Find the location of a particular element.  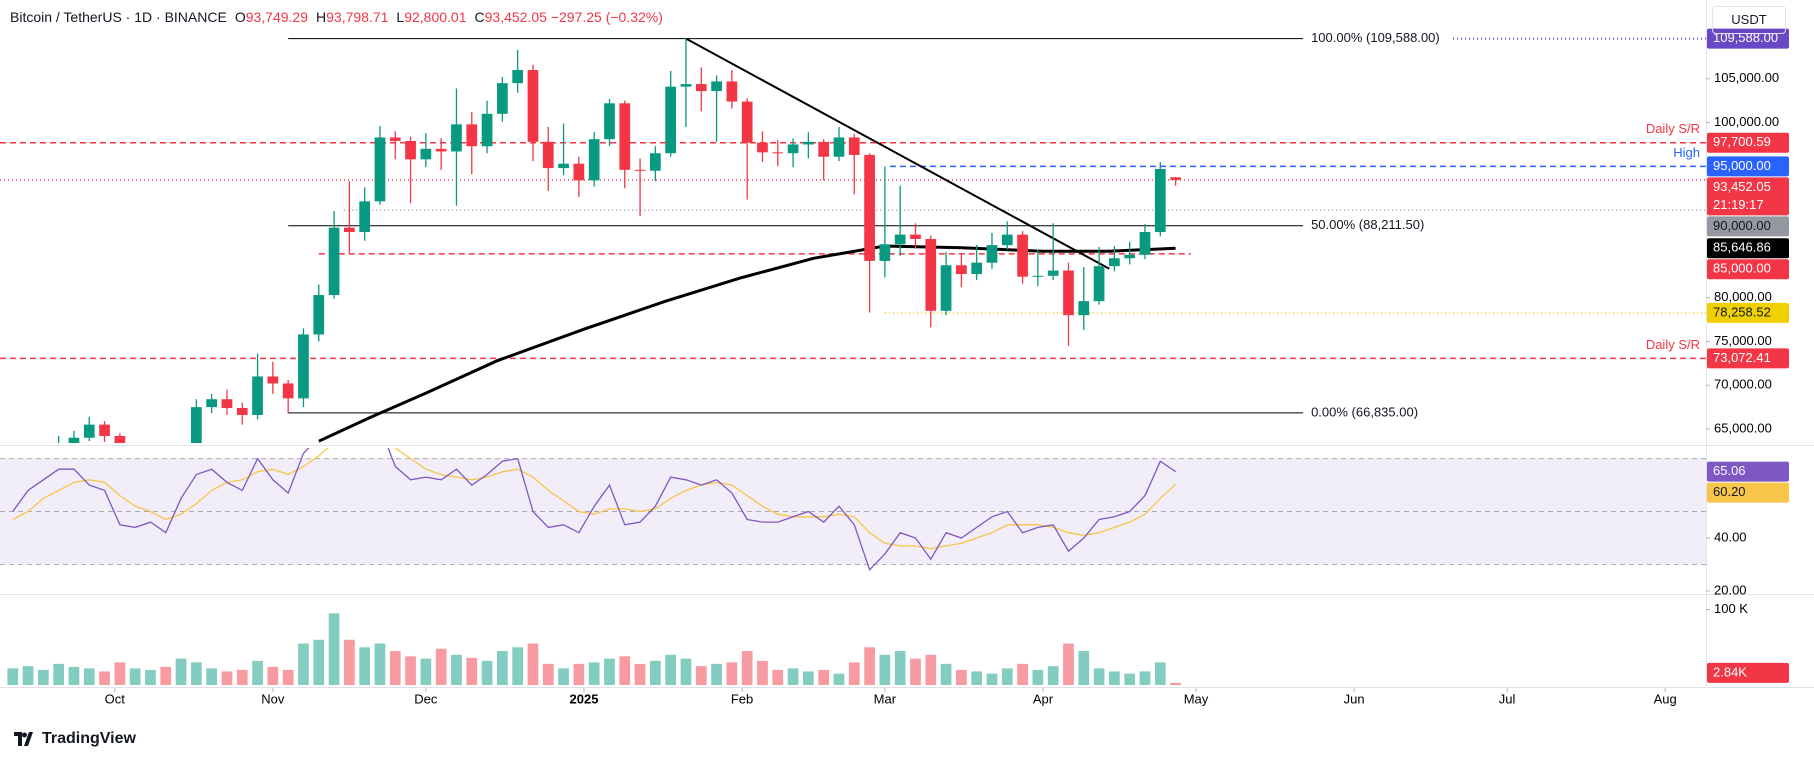

currency-button: USDT is located at coordinates (1749, 20).